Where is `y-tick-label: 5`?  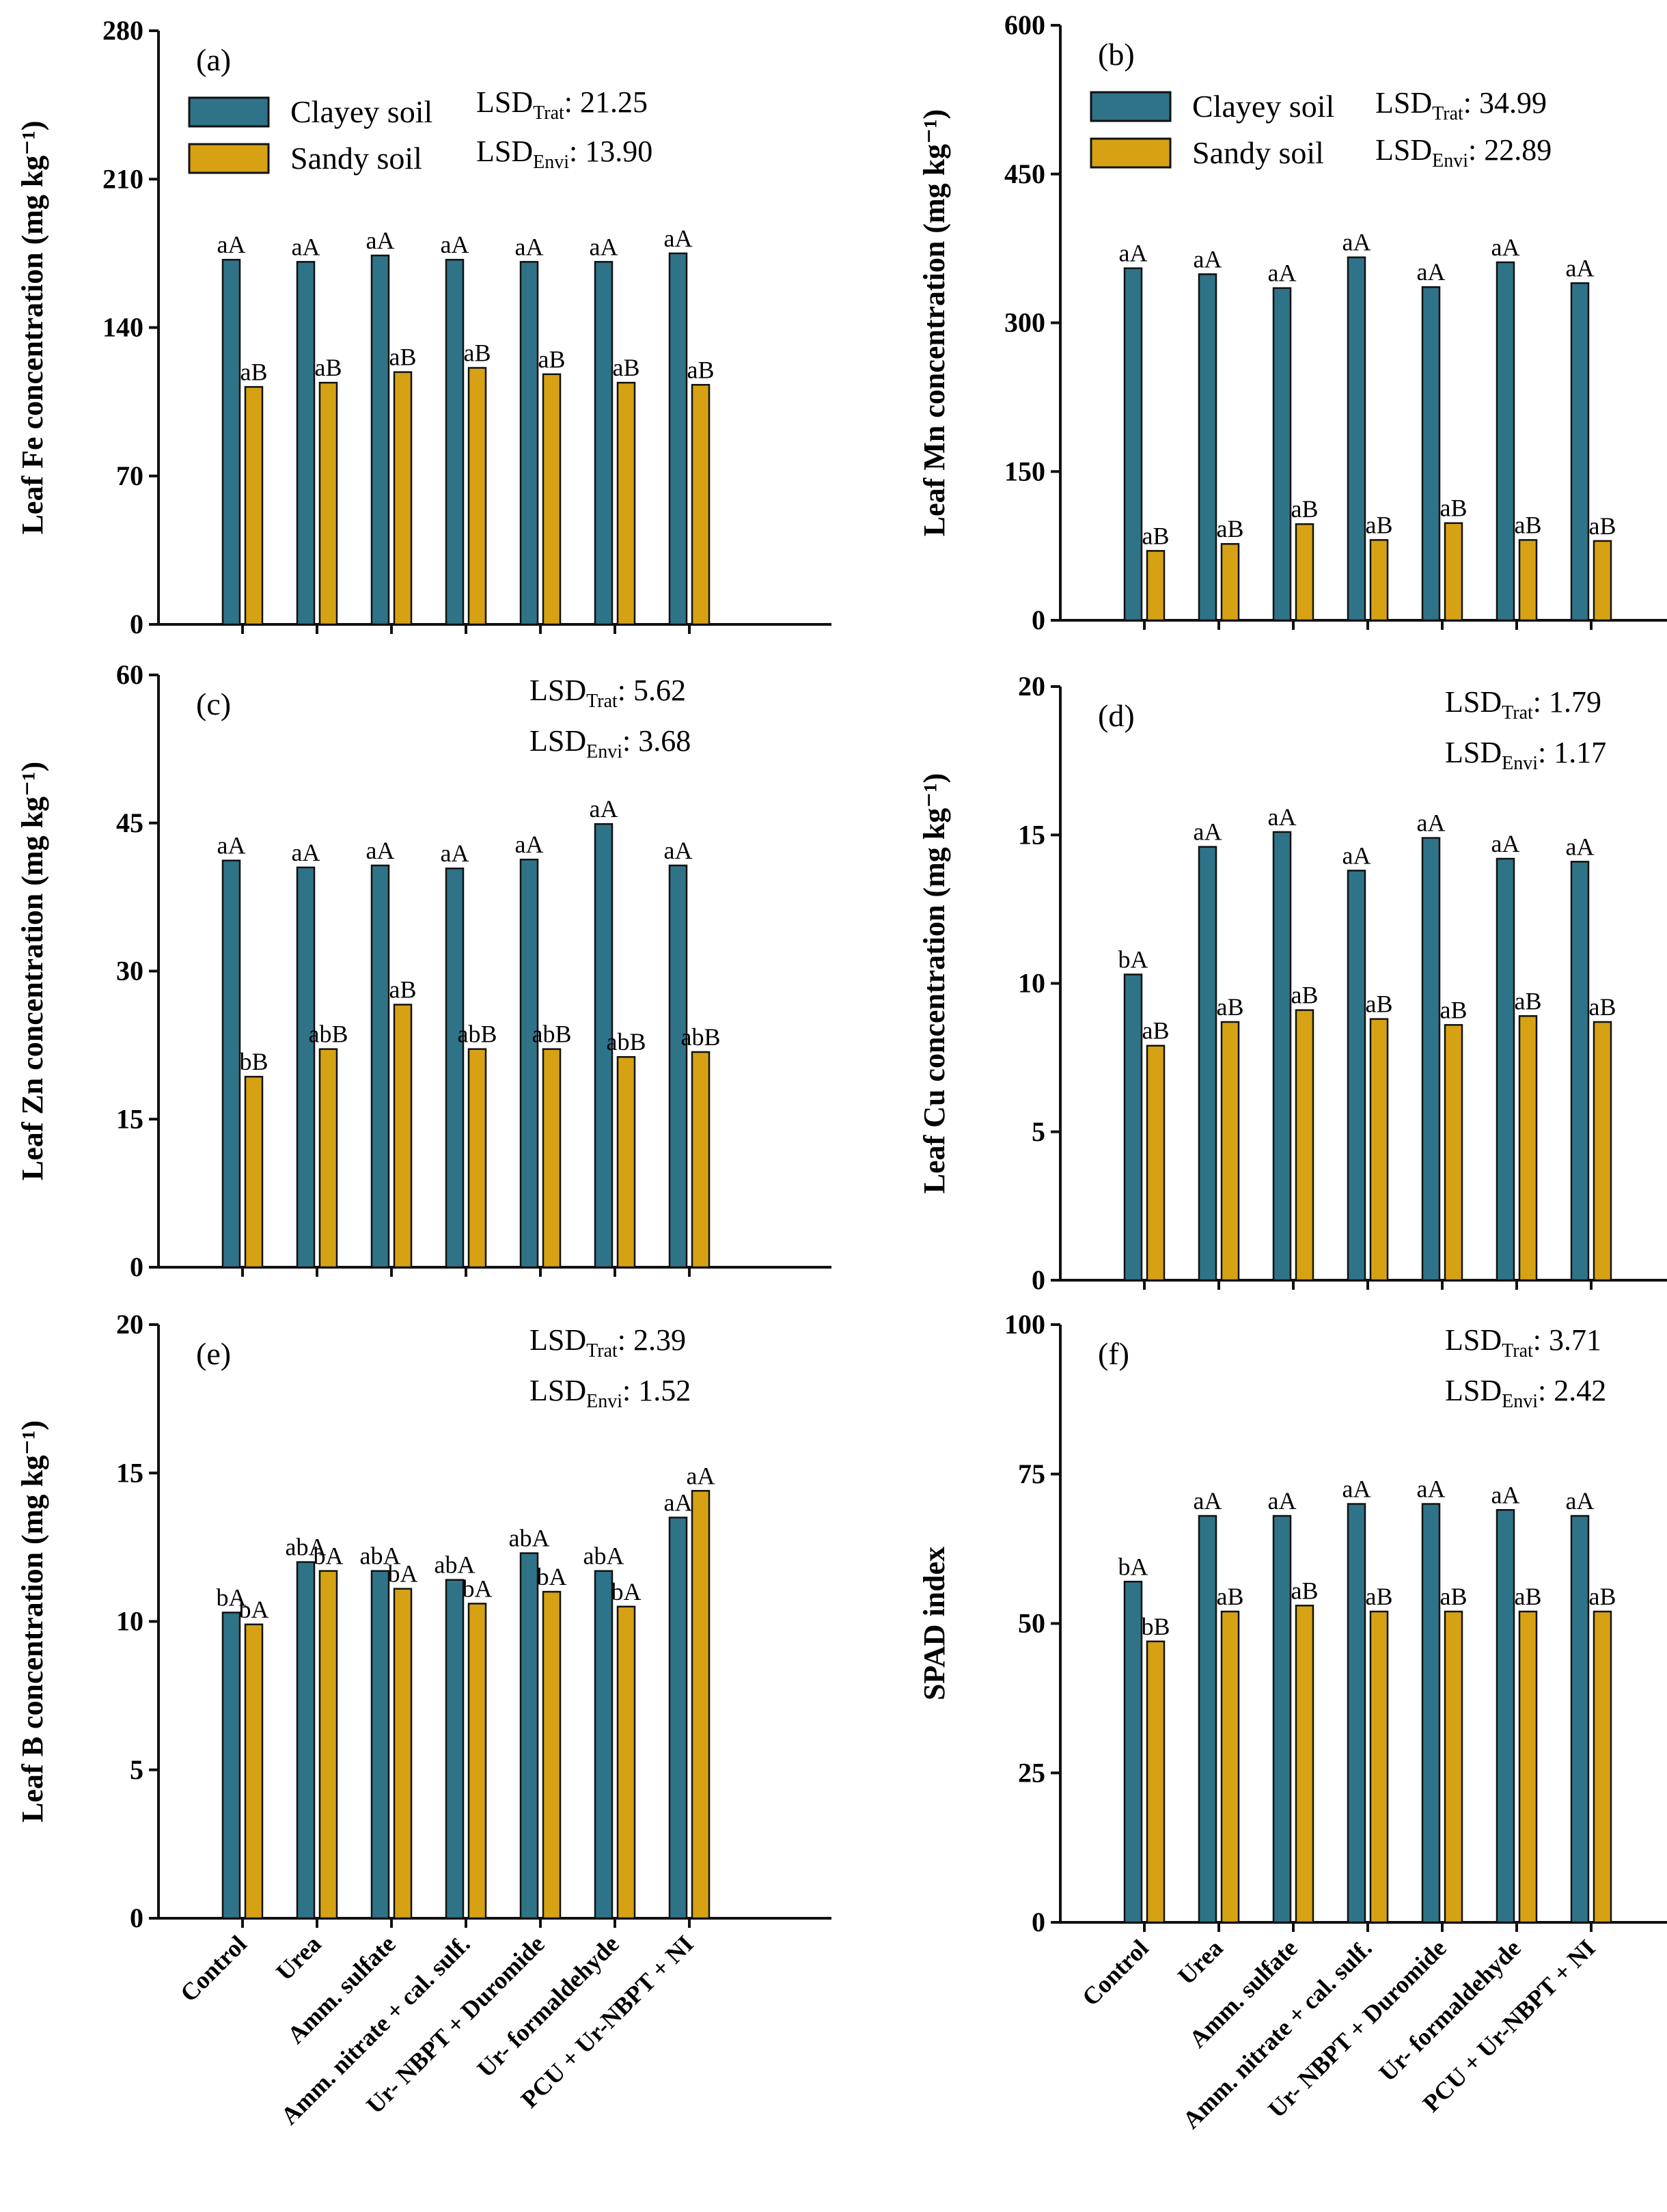
y-tick-label: 5 is located at coordinates (1039, 1131).